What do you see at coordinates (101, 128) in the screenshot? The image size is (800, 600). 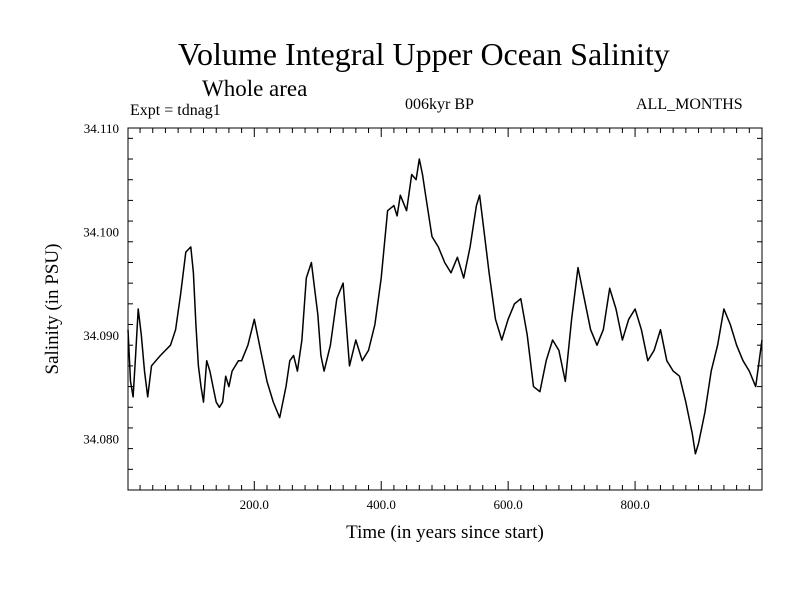 I see `y-tick-label: 34.110` at bounding box center [101, 128].